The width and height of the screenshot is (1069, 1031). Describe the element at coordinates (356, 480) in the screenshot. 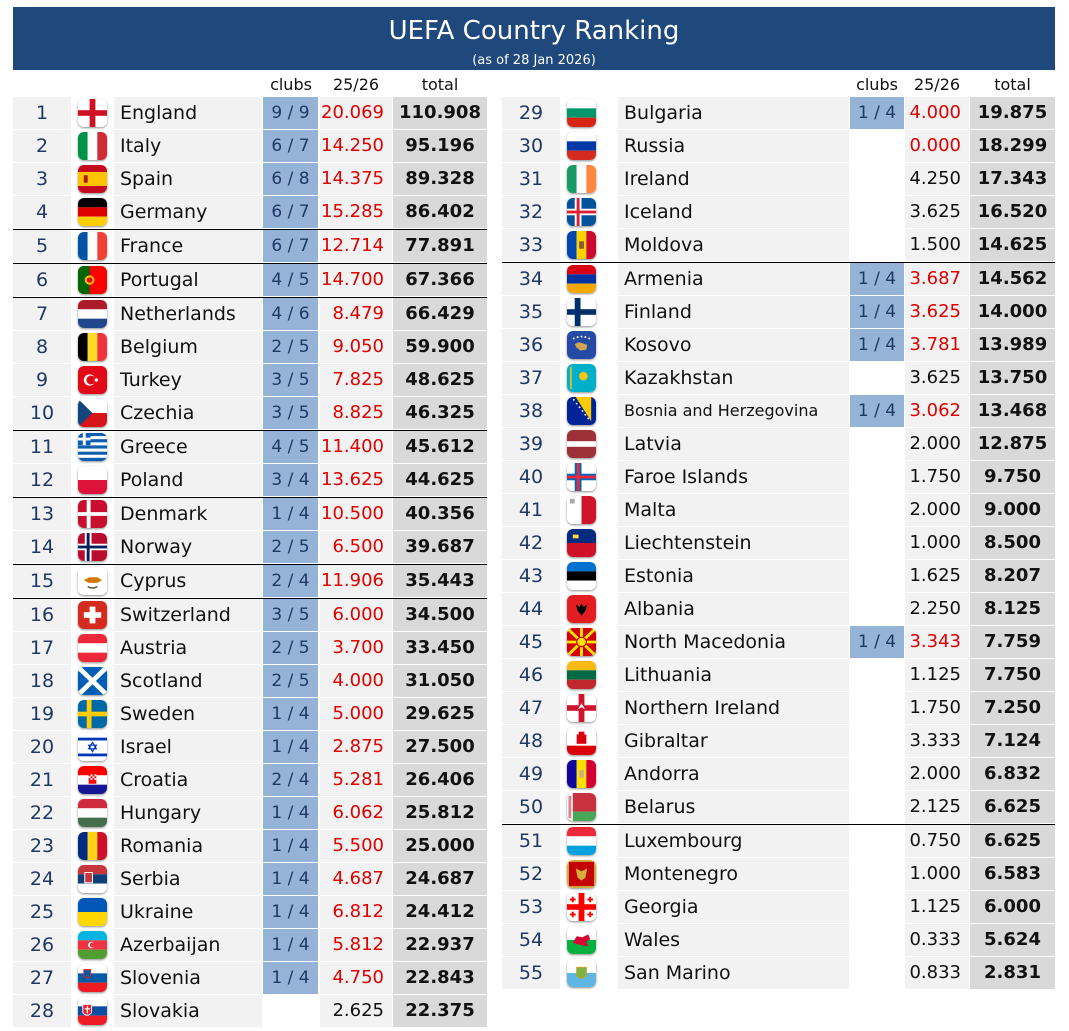

I see `season-points-cell: 13.625` at that location.